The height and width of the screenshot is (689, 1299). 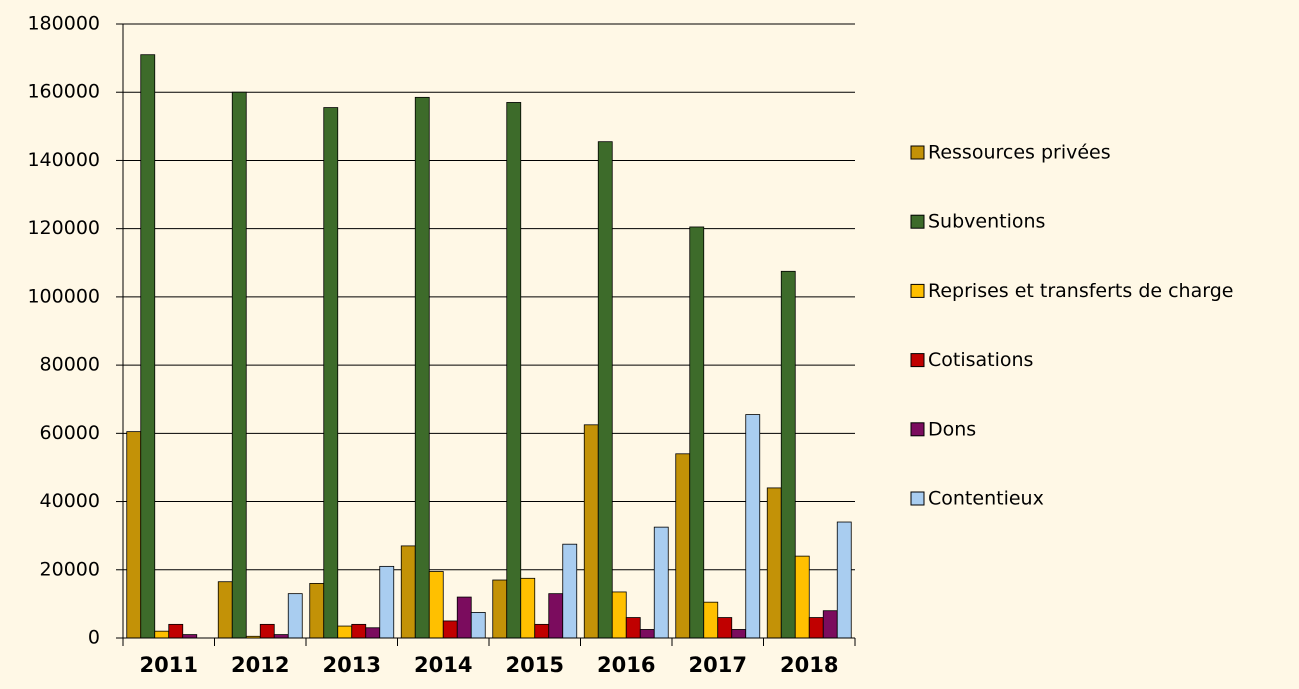 I want to click on y-tick-label: 100000, so click(x=63, y=296).